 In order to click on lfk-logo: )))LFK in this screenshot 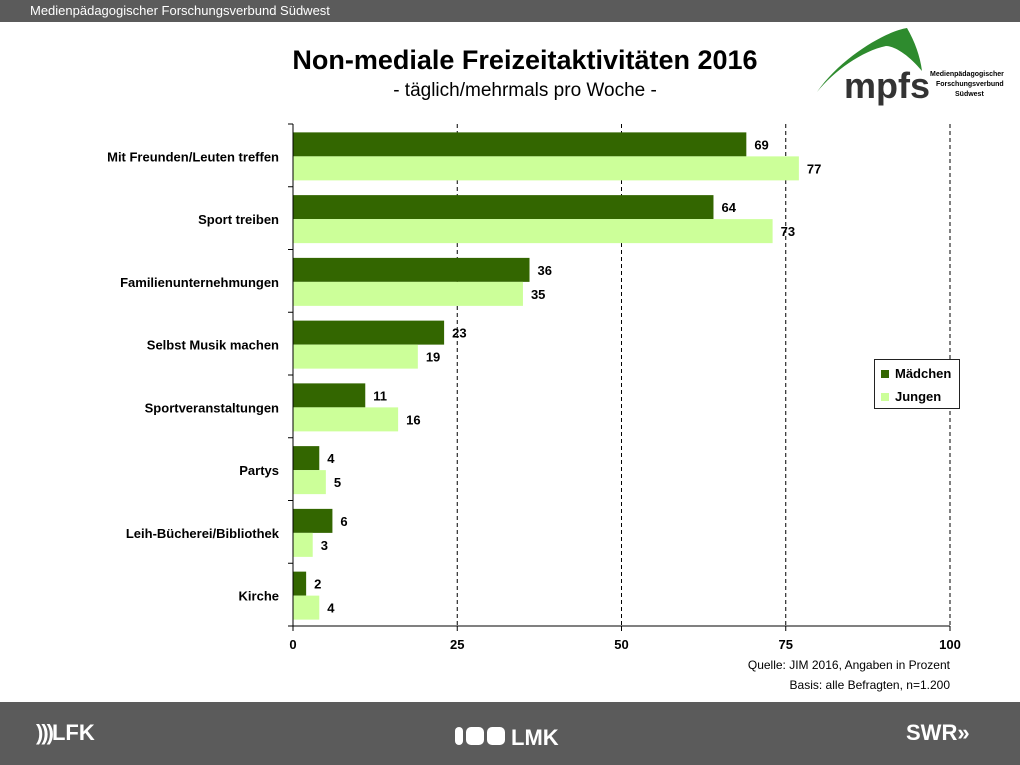, I will do `click(65, 733)`.